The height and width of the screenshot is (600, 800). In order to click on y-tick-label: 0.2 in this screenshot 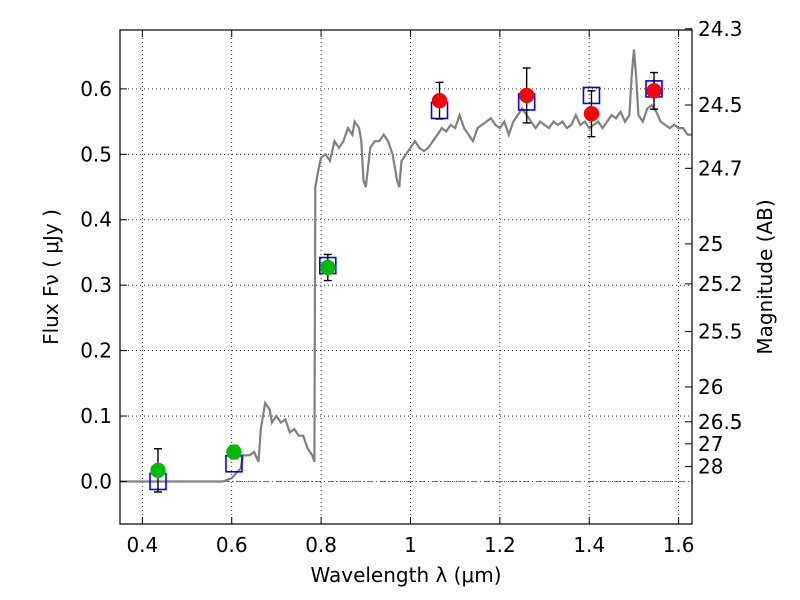, I will do `click(96, 351)`.